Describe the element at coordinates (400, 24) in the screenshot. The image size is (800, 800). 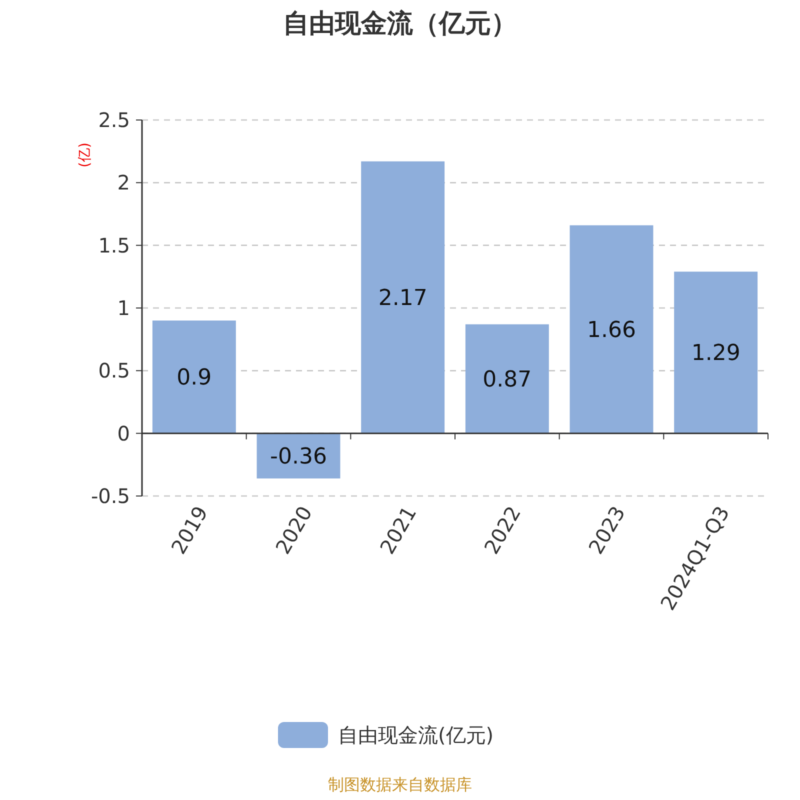
I see `chart-title: 自由现金流（亿元）` at that location.